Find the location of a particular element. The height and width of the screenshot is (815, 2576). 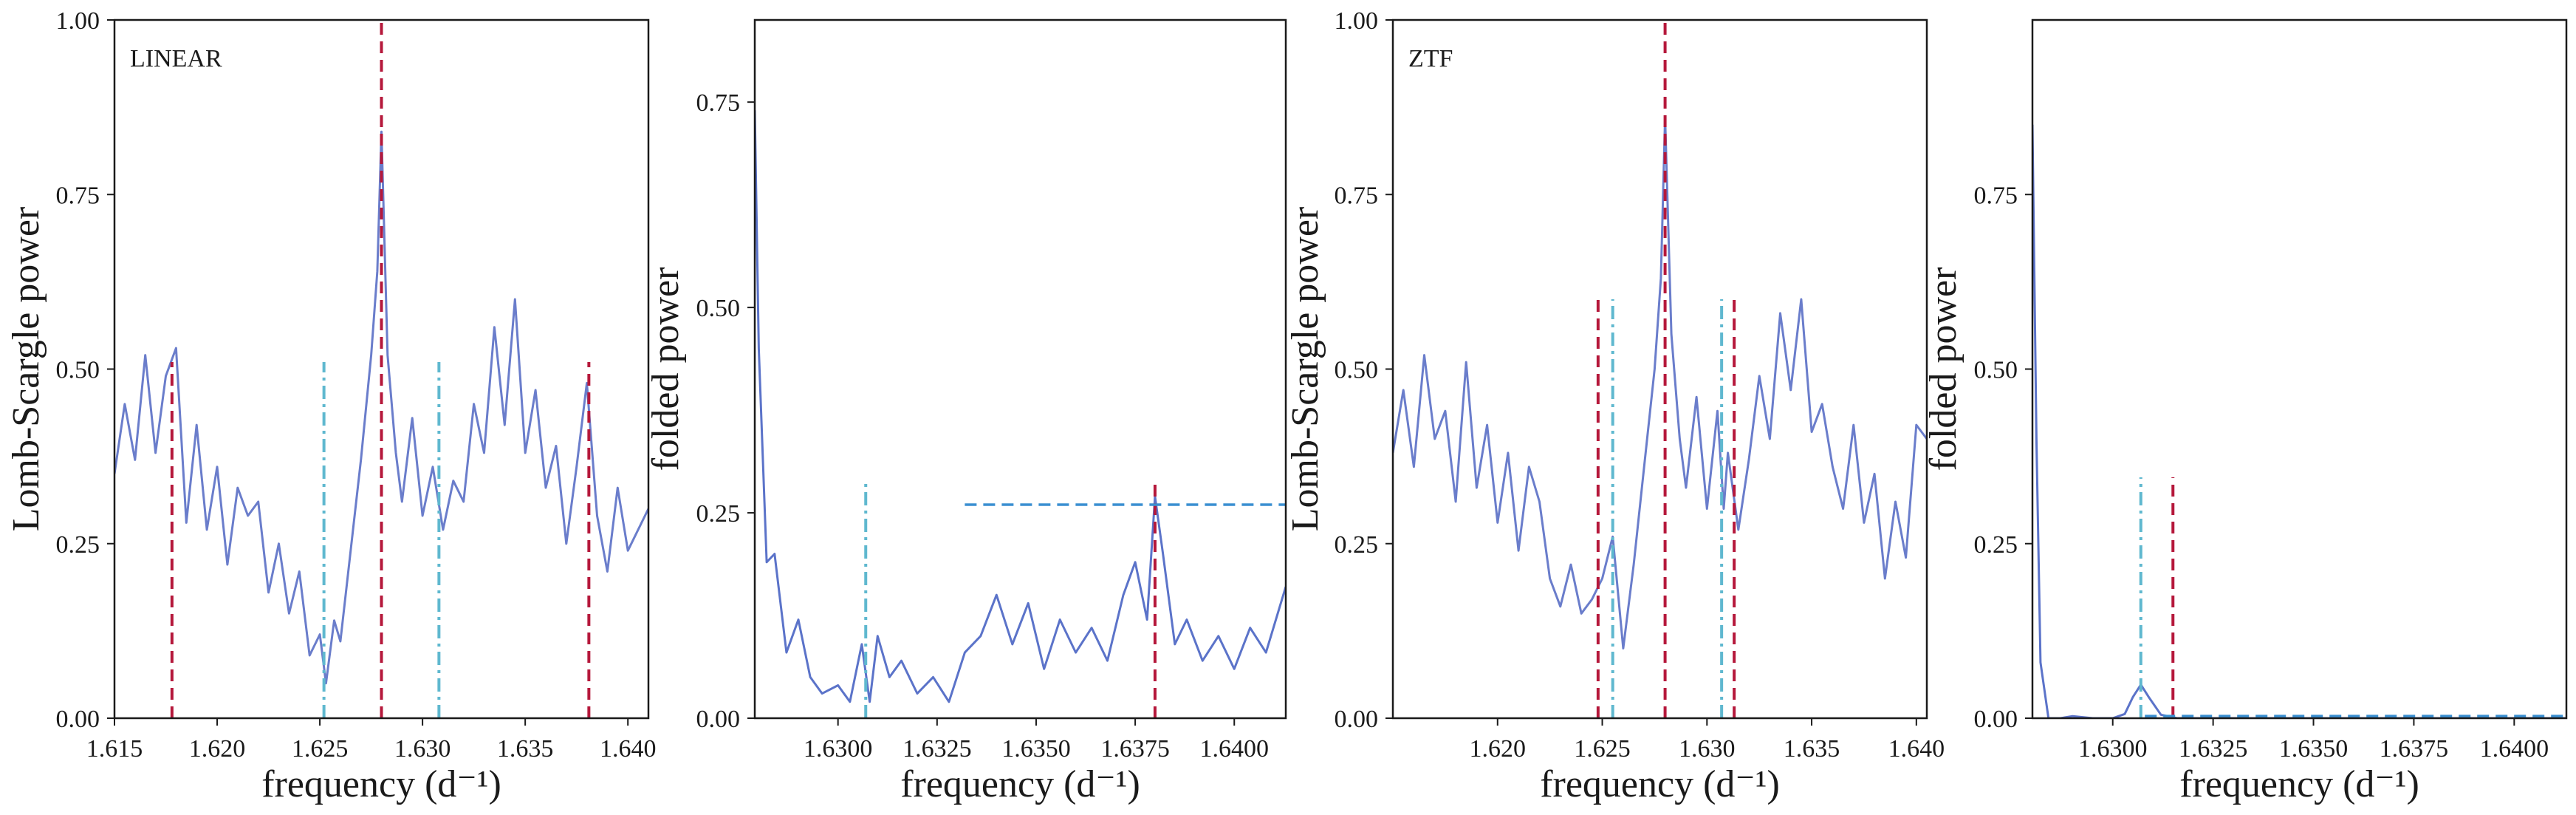

panel-tag: ZTF is located at coordinates (1430, 58).